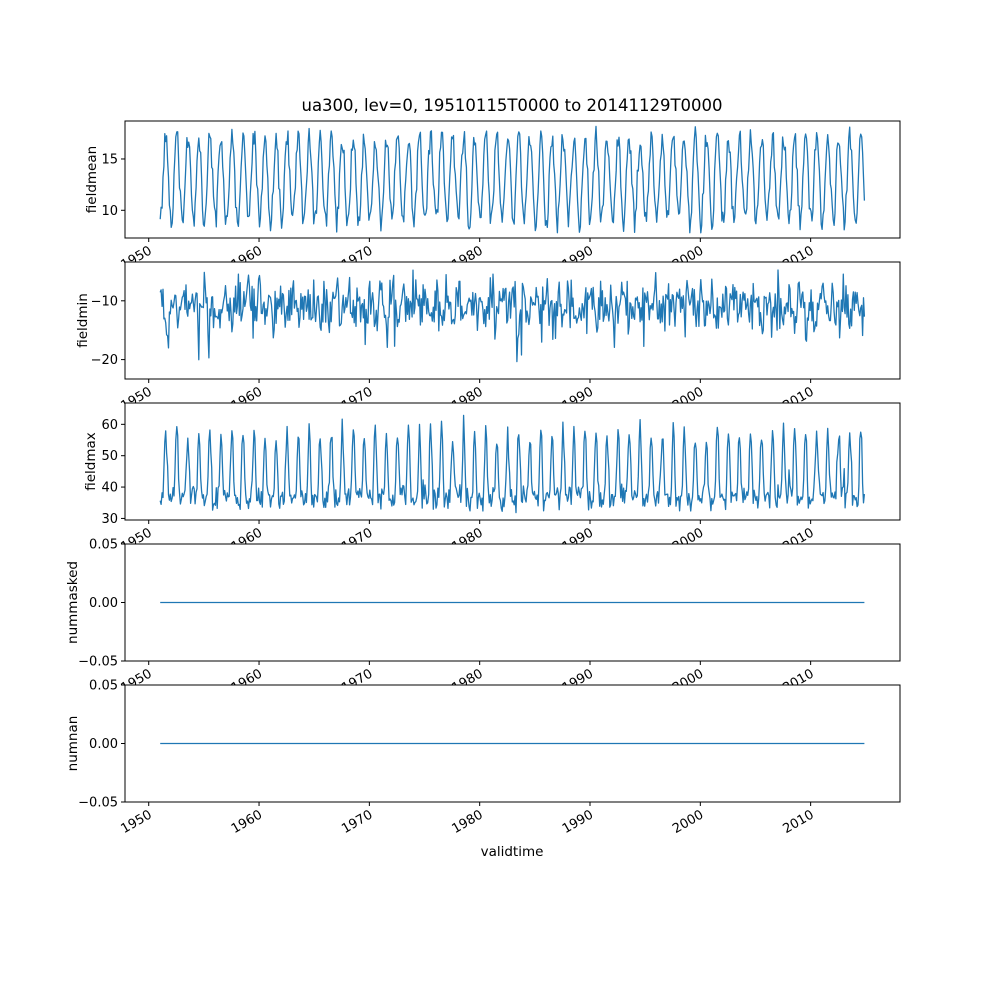 This screenshot has width=1000, height=1000. Describe the element at coordinates (357, 822) in the screenshot. I see `x-tick-label: 1970` at that location.